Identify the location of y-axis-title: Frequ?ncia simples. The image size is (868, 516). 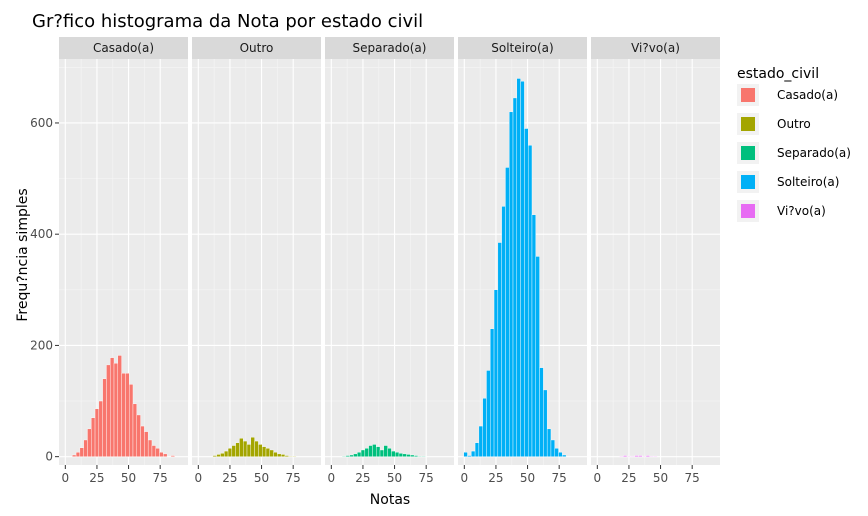
(23, 254).